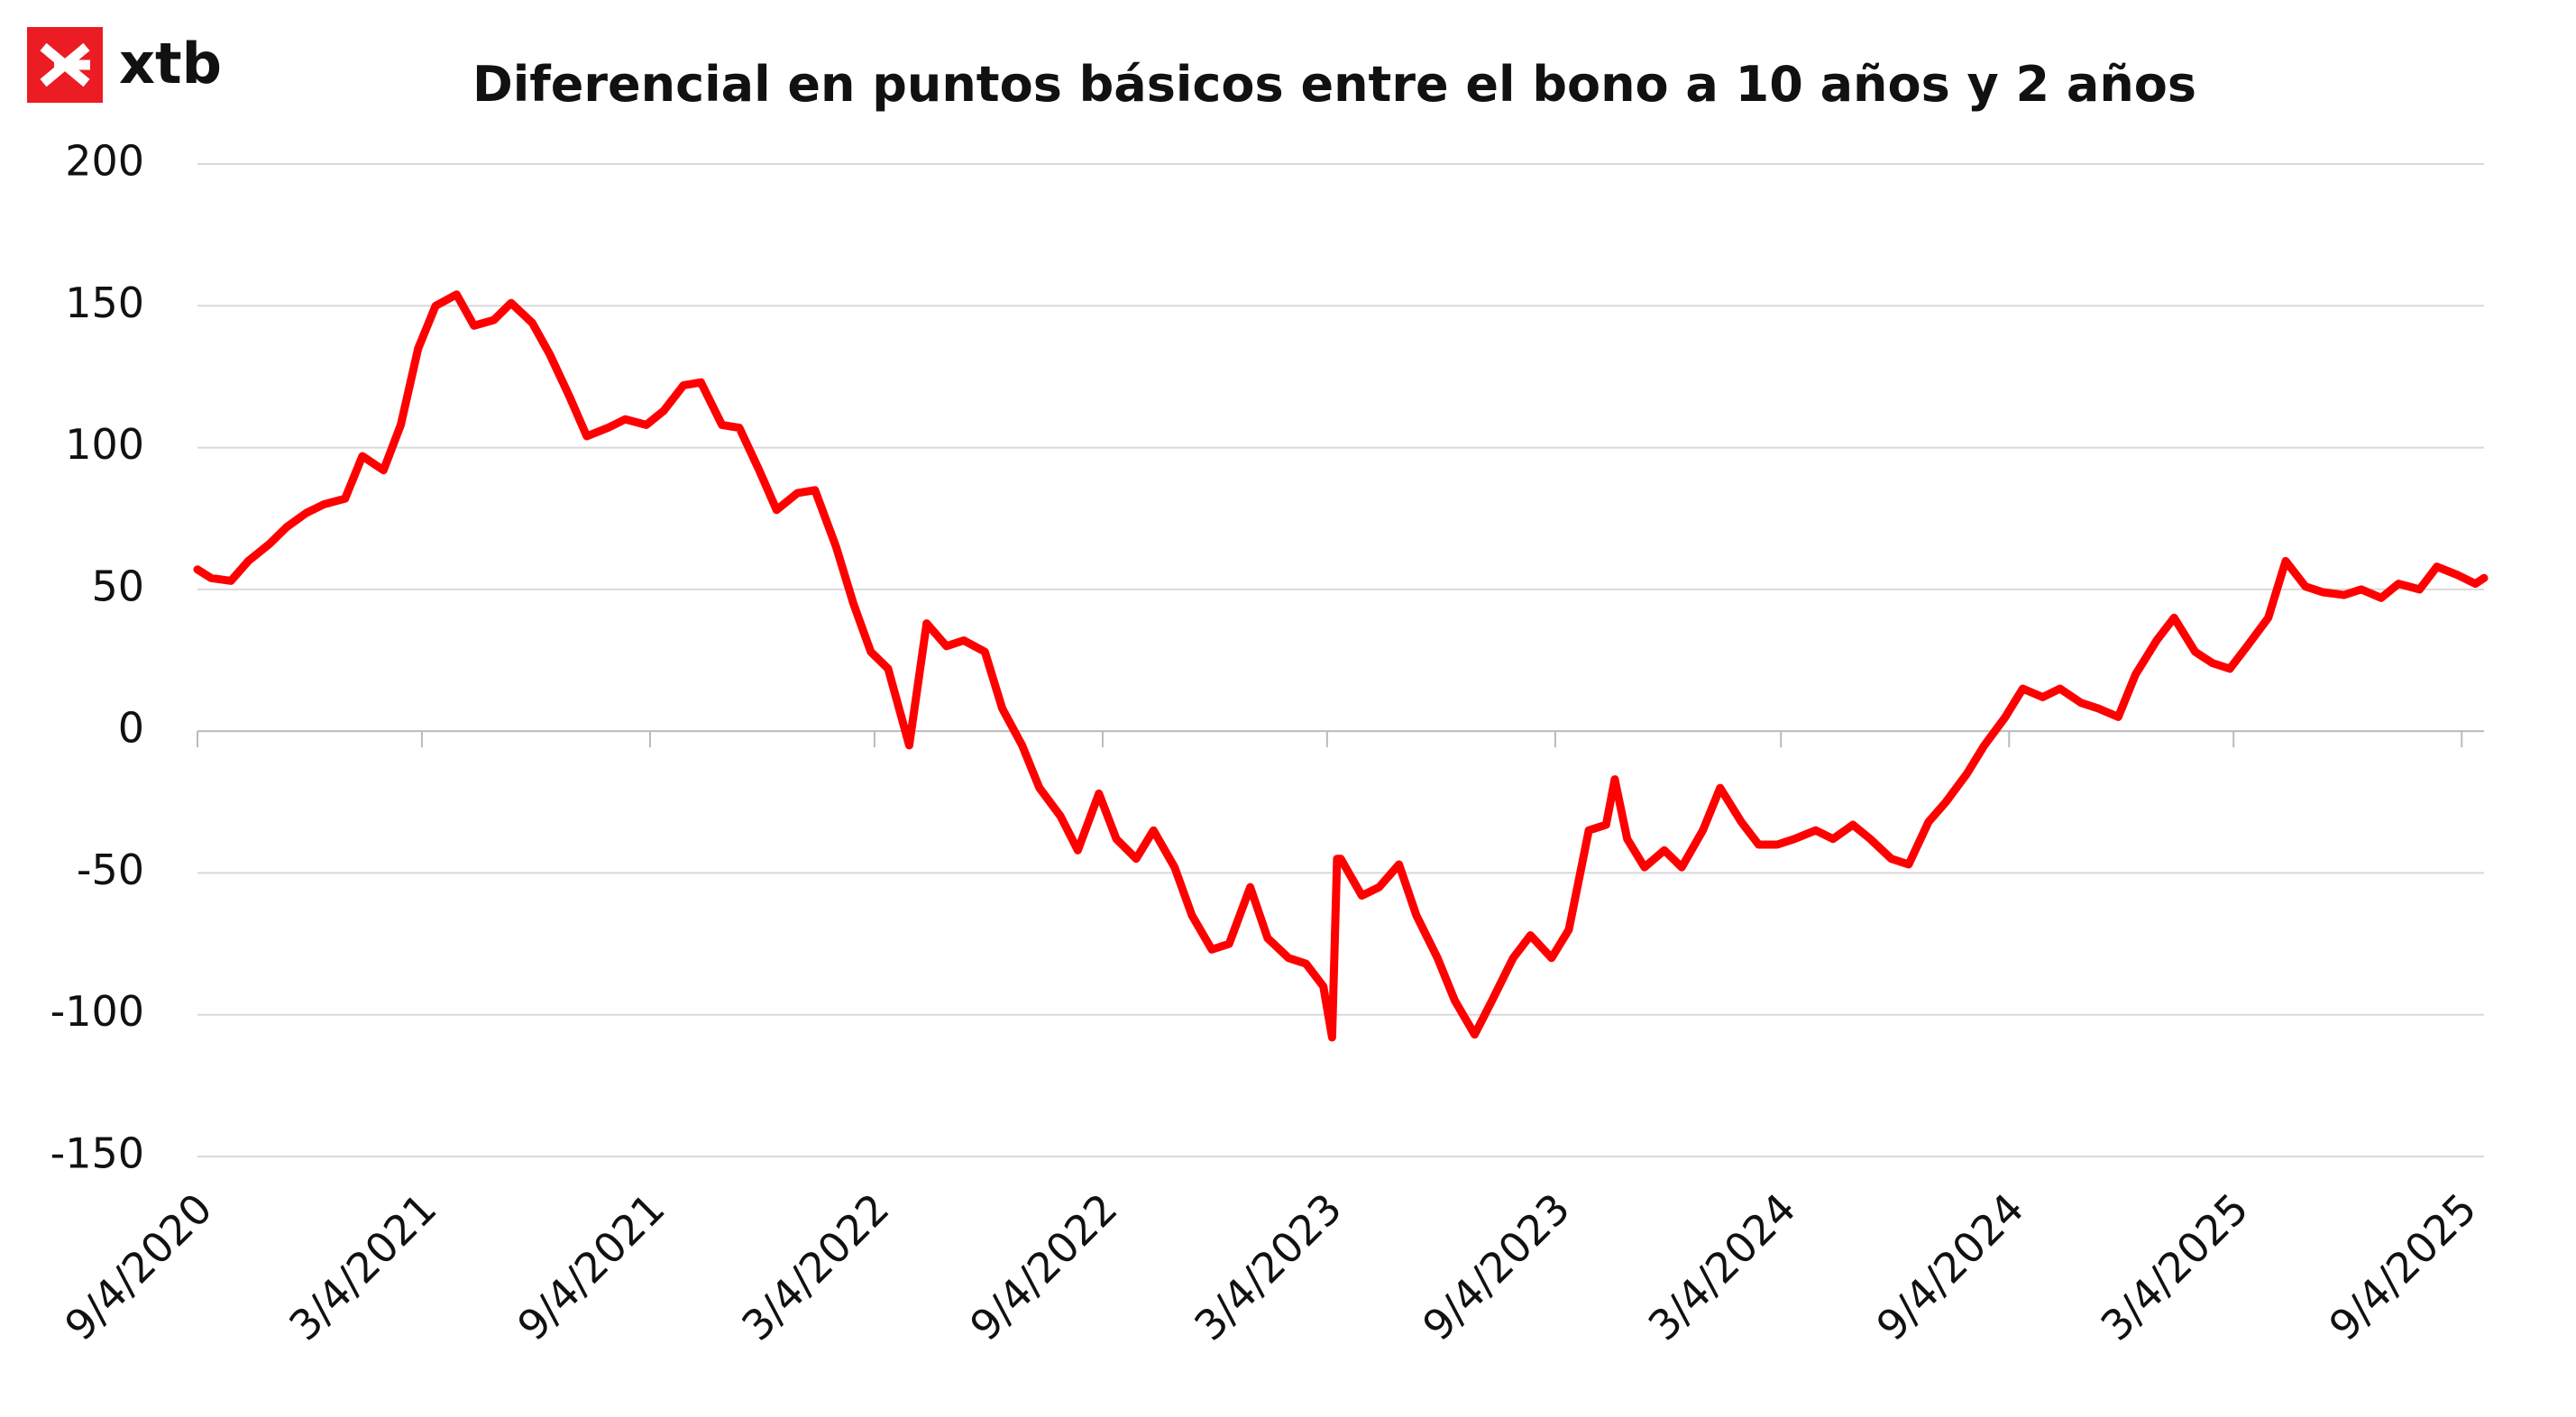  Describe the element at coordinates (110, 870) in the screenshot. I see `y-tick-label: -50` at that location.